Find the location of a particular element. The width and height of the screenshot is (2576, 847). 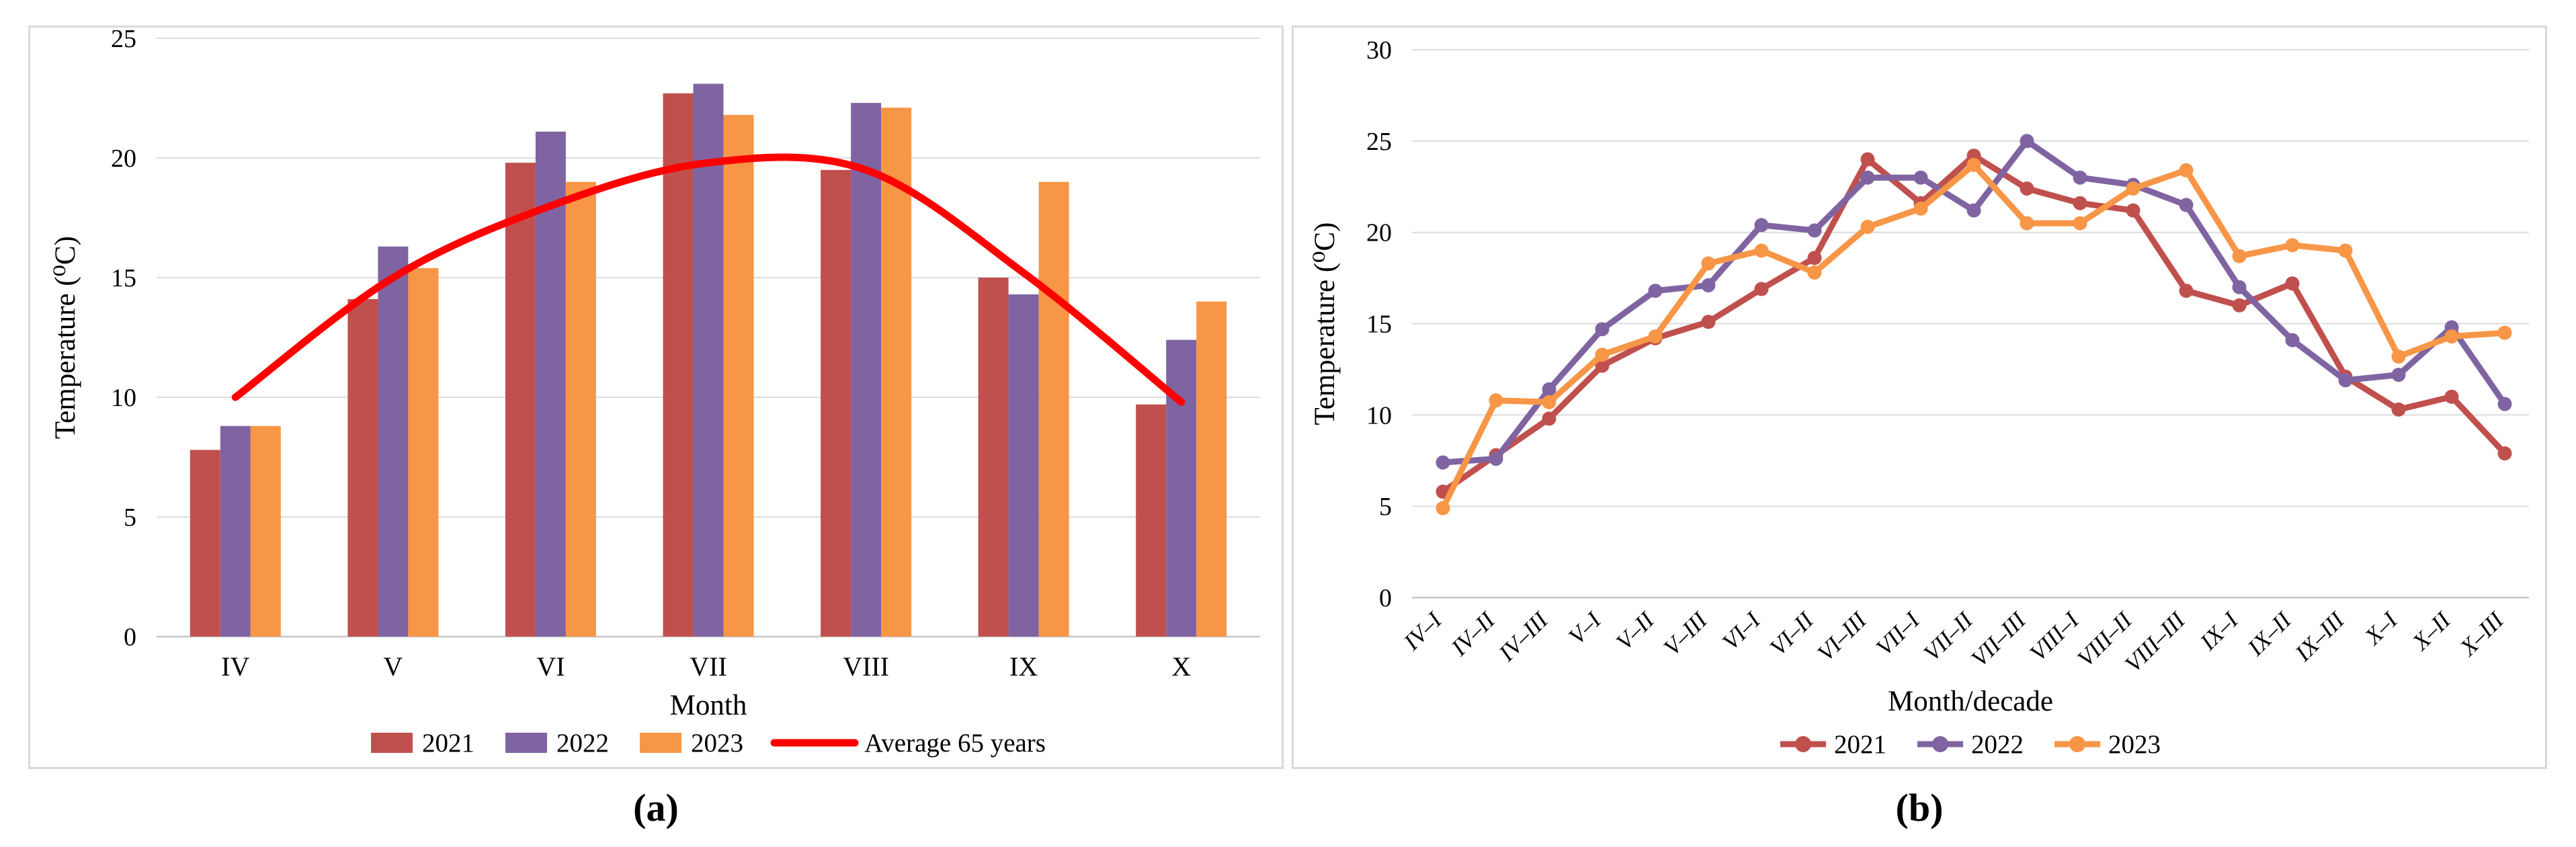

marker-2022-V–III is located at coordinates (1708, 285).